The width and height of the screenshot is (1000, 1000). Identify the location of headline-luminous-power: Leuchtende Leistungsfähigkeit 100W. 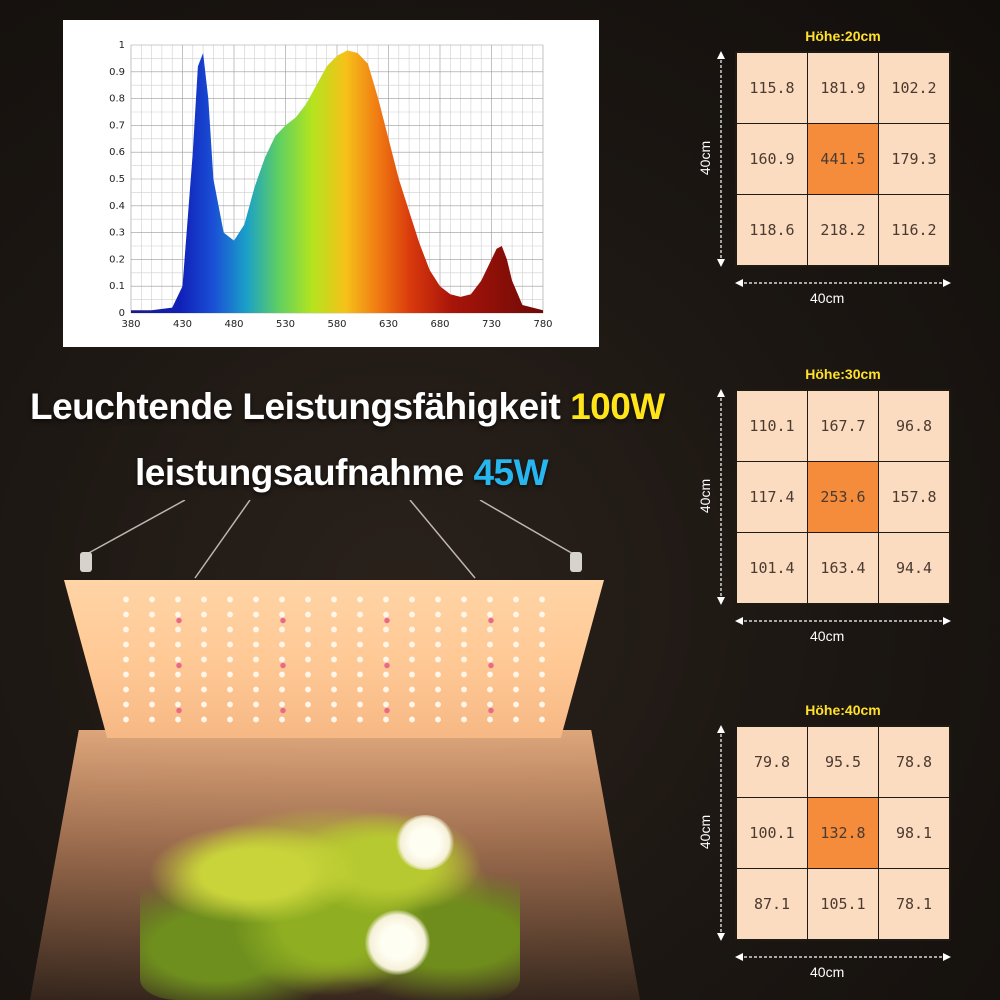
(347, 407).